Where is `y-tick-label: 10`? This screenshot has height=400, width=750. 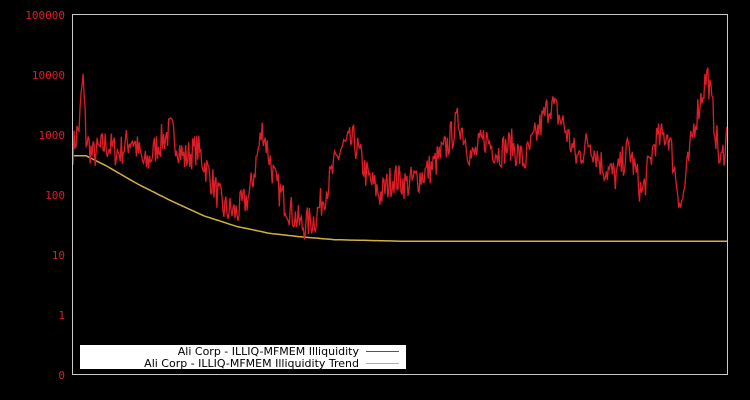 y-tick-label: 10 is located at coordinates (58, 255).